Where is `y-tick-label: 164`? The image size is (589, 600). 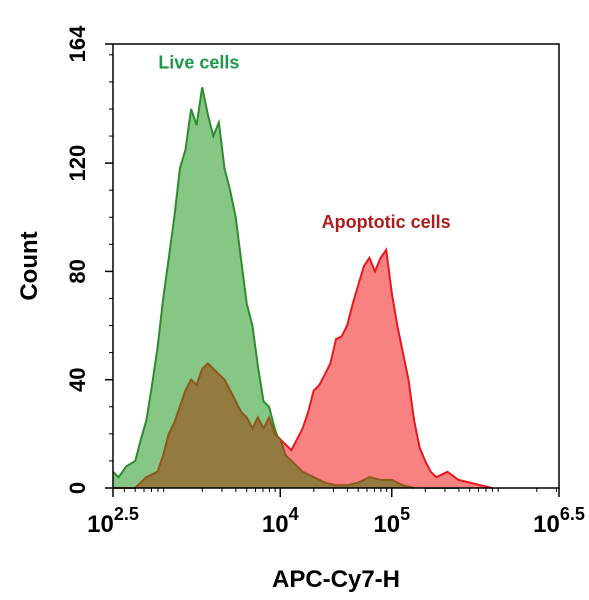
y-tick-label: 164 is located at coordinates (77, 43).